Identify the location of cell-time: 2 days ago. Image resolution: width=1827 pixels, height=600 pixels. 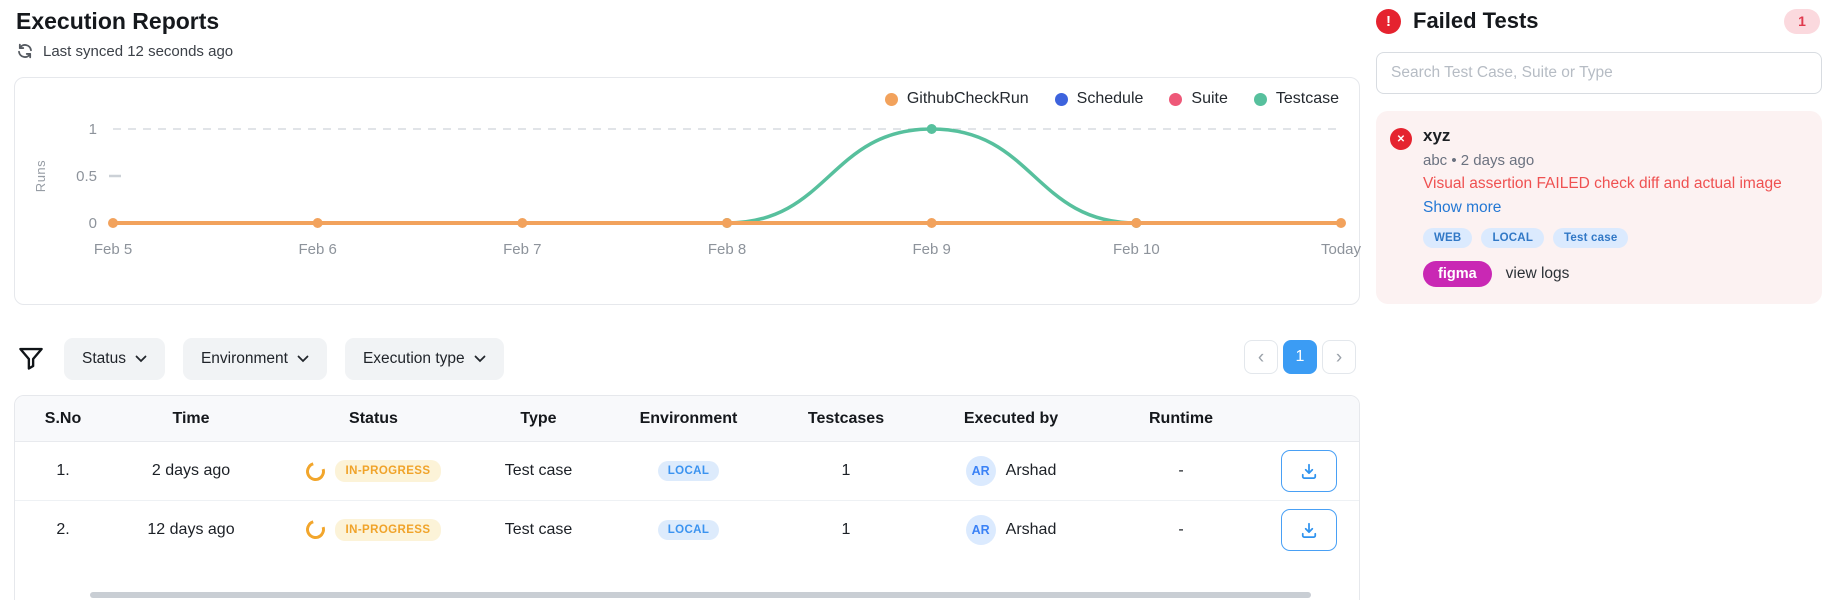
(191, 470).